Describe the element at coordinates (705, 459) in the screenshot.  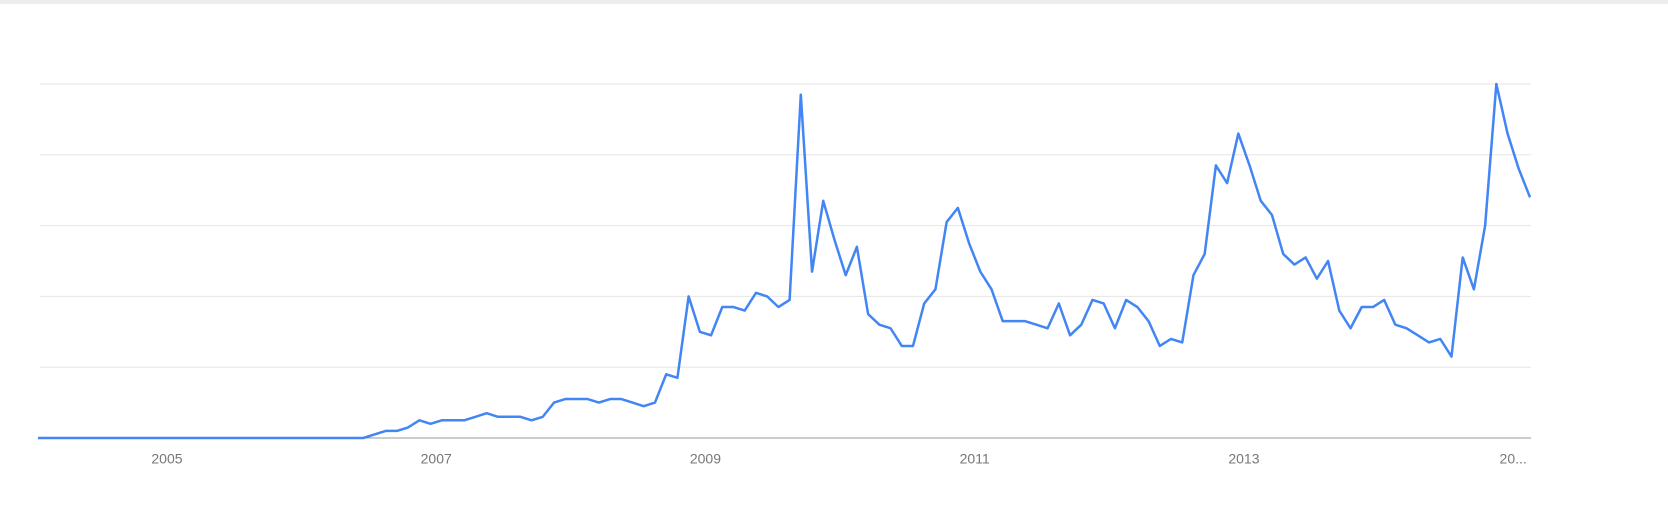
I see `x-tick-label: 2009` at that location.